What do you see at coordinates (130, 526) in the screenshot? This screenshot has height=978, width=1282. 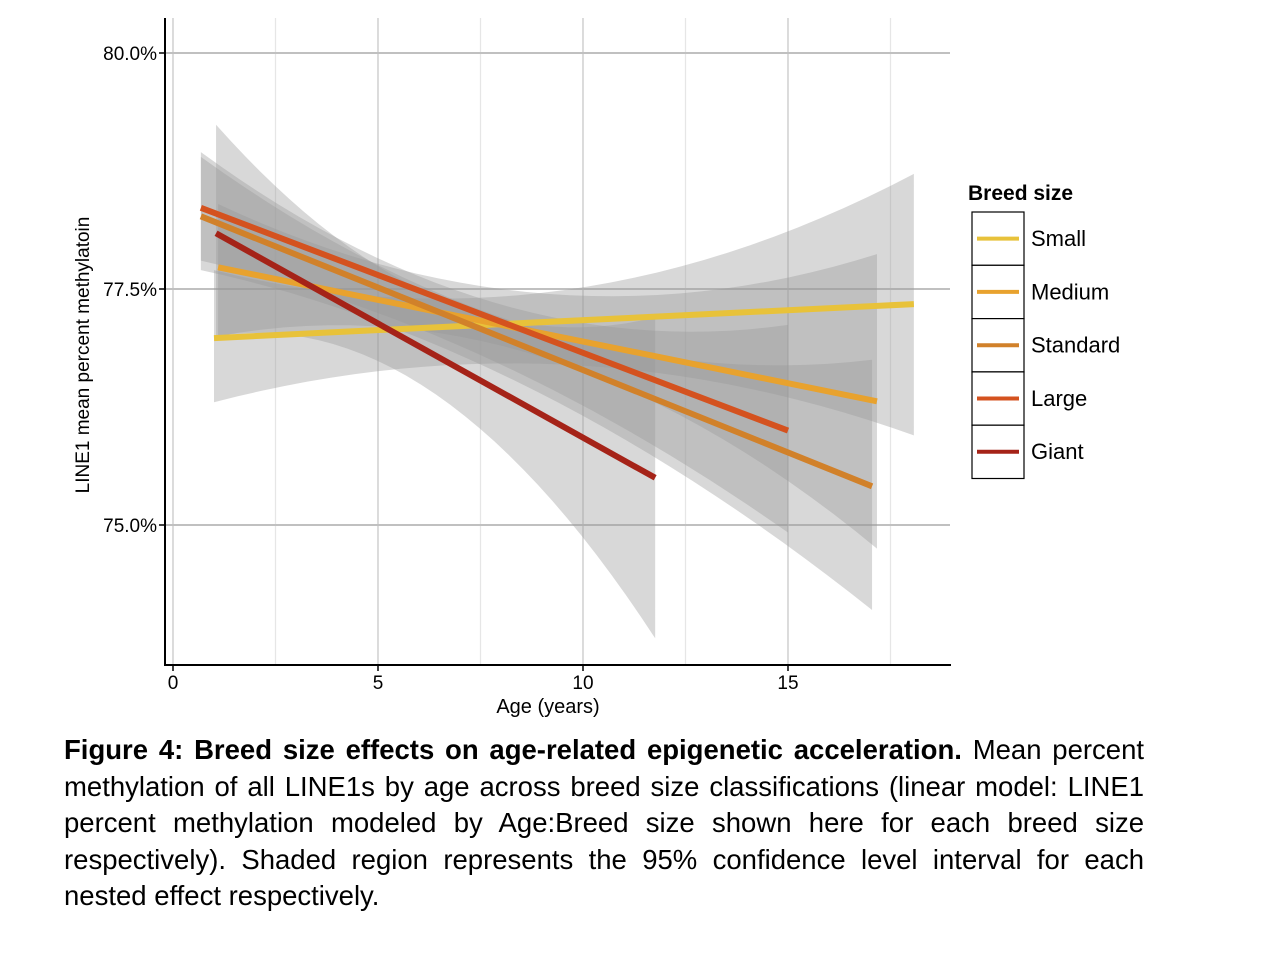 I see `y-tick-label: 75.0%` at bounding box center [130, 526].